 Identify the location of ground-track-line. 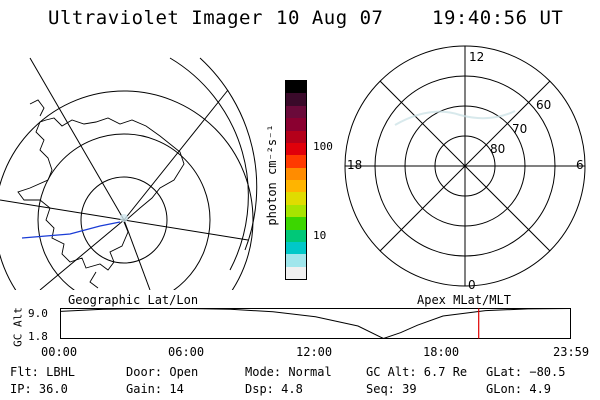
(71, 230).